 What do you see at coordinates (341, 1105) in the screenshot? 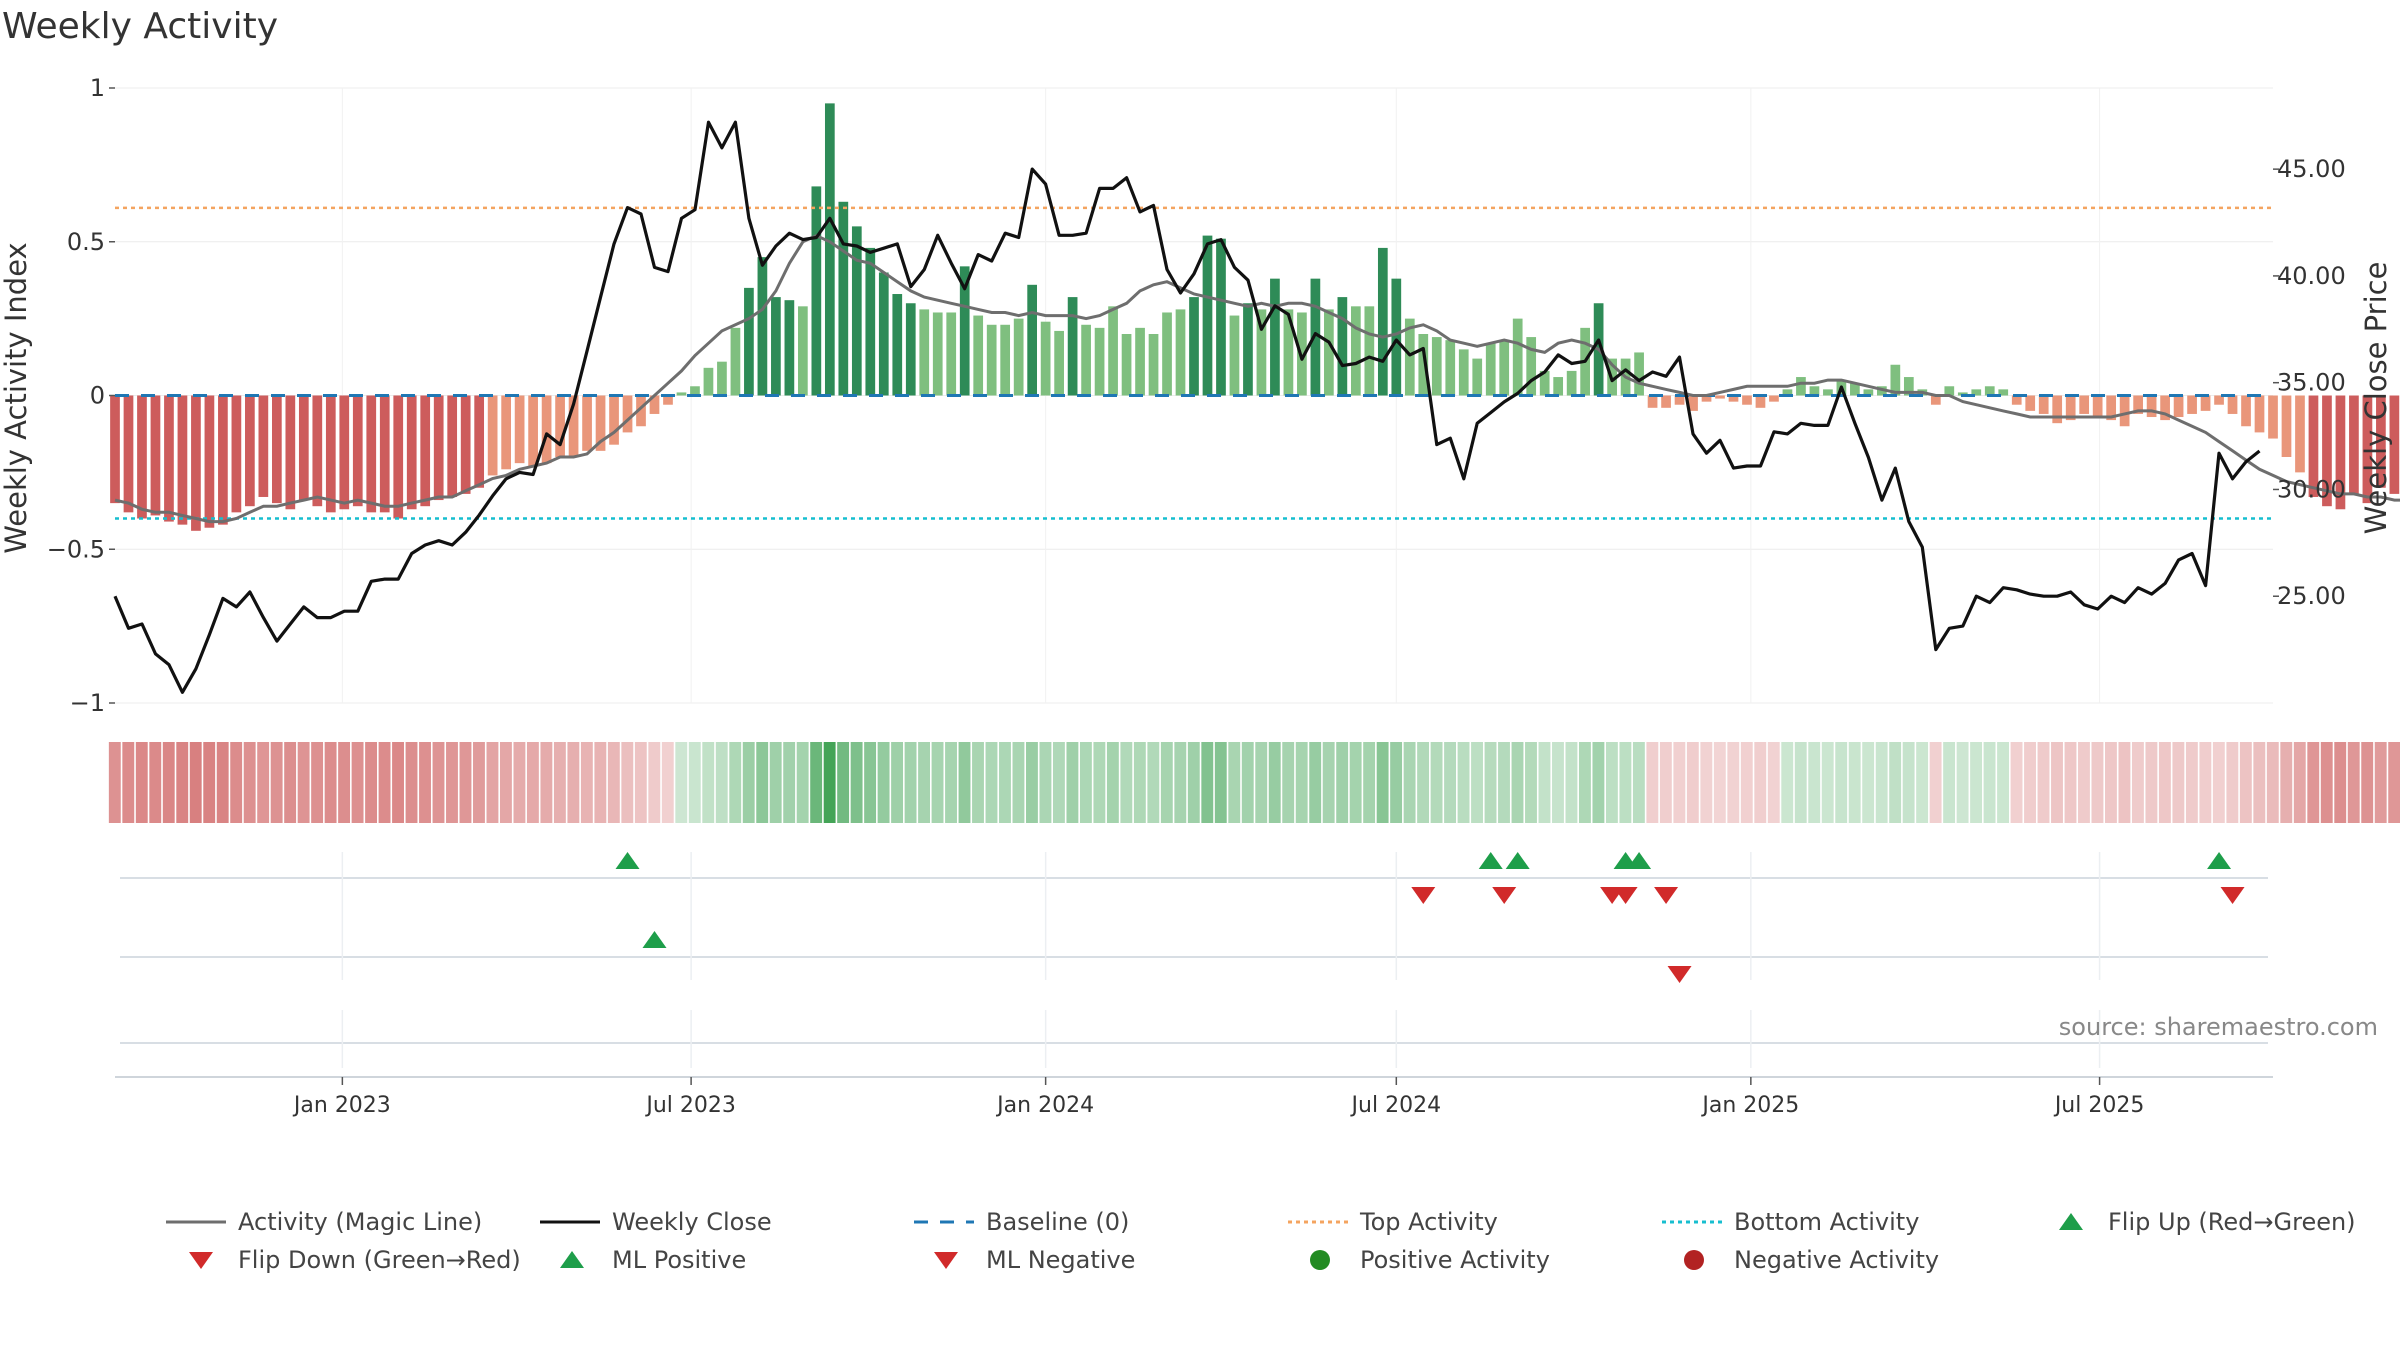
I see `x-tick-label: Jan 2023` at bounding box center [341, 1105].